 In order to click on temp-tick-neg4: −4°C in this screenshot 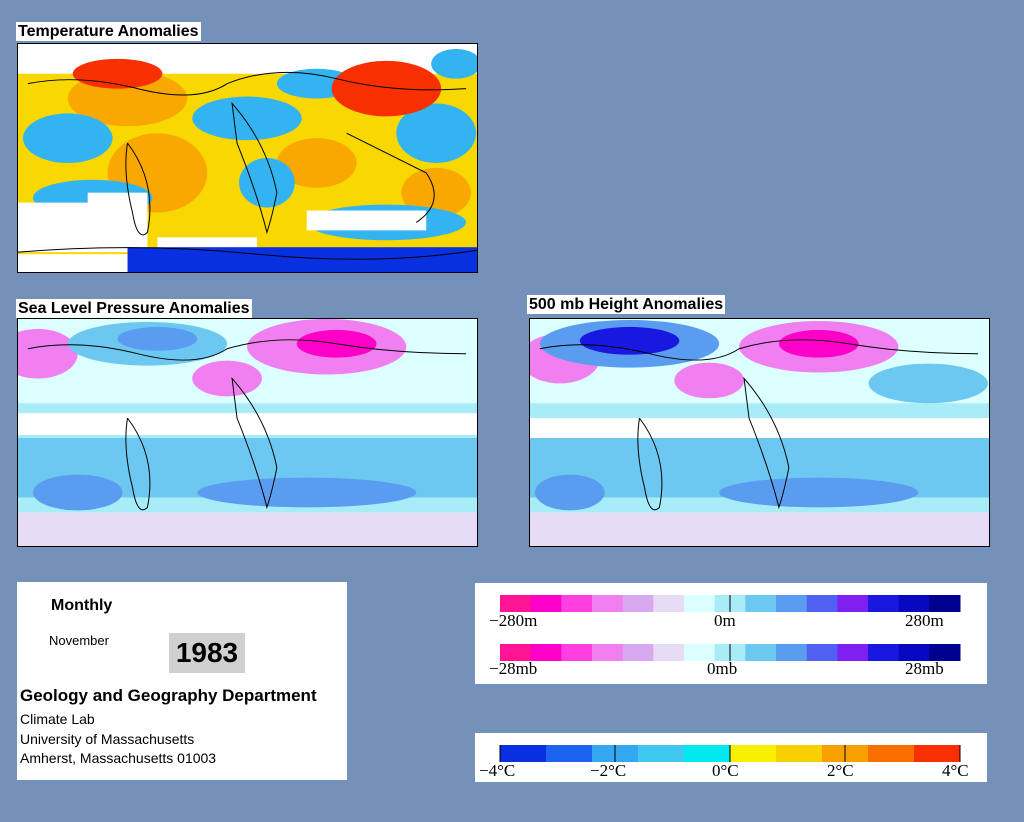, I will do `click(497, 770)`.